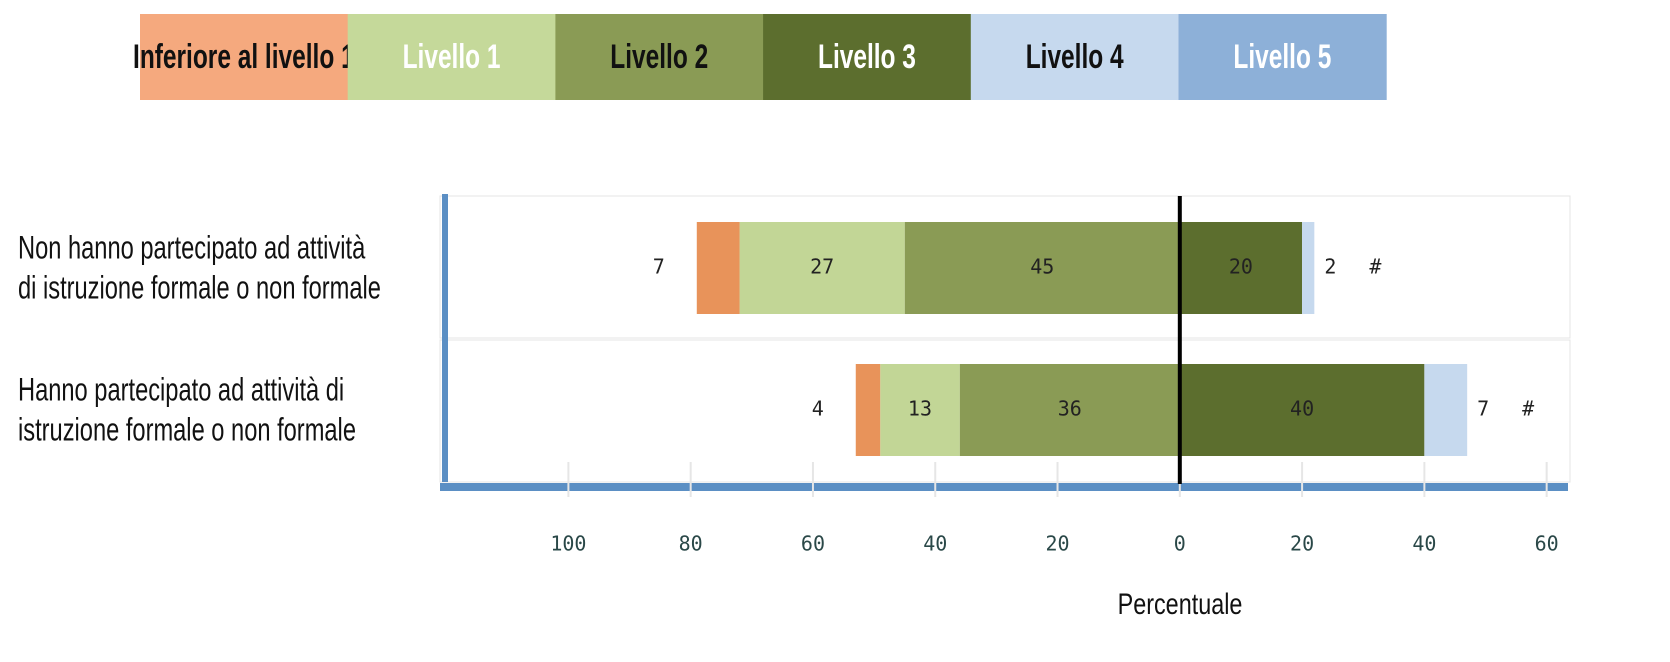 This screenshot has width=1670, height=662. I want to click on text-group: Livello 5, so click(1282, 57).